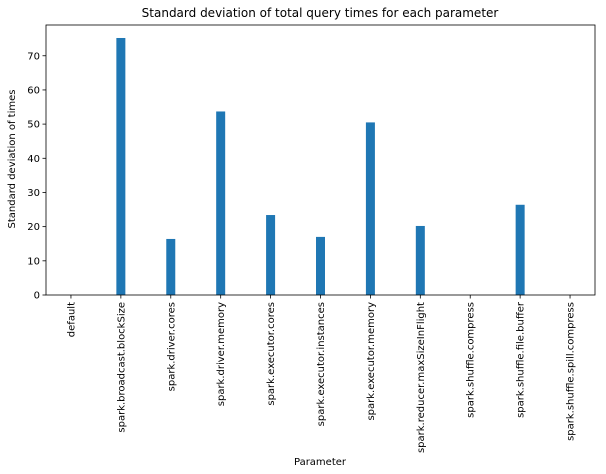 The image size is (606, 474). I want to click on y-tick-label-2: 20, so click(33, 227).